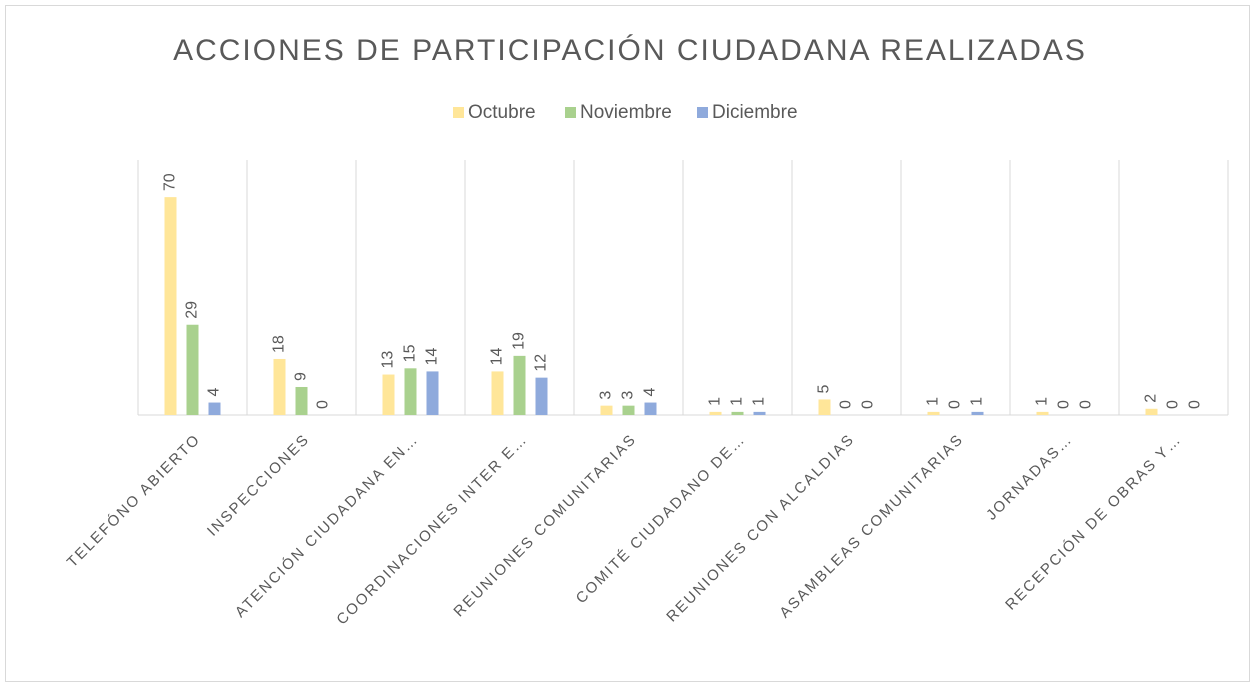 The height and width of the screenshot is (687, 1256). What do you see at coordinates (1151, 398) in the screenshot?
I see `data-label: 2` at bounding box center [1151, 398].